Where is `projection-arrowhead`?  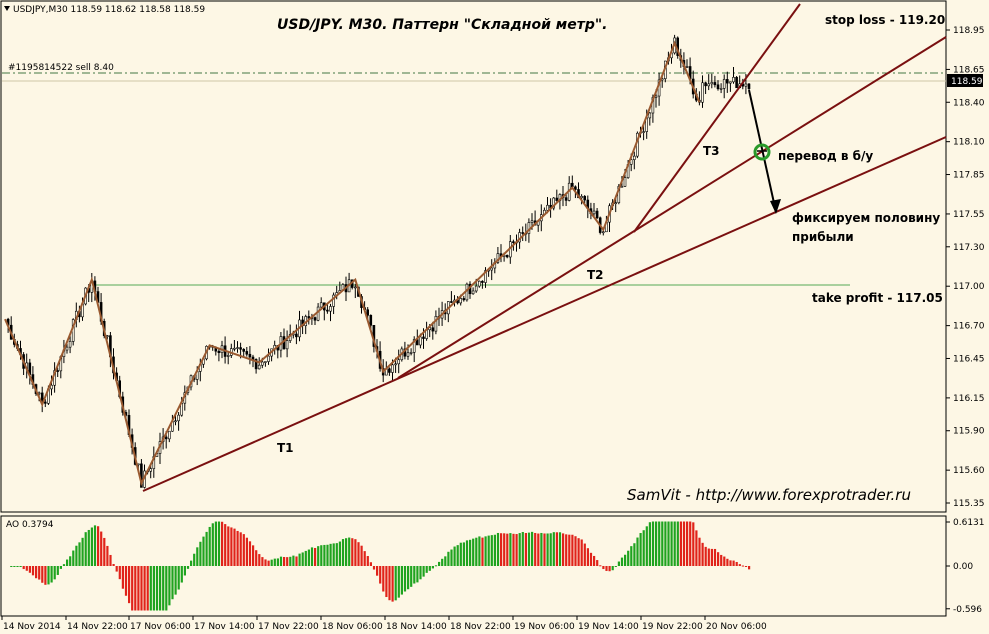 projection-arrowhead is located at coordinates (775, 206).